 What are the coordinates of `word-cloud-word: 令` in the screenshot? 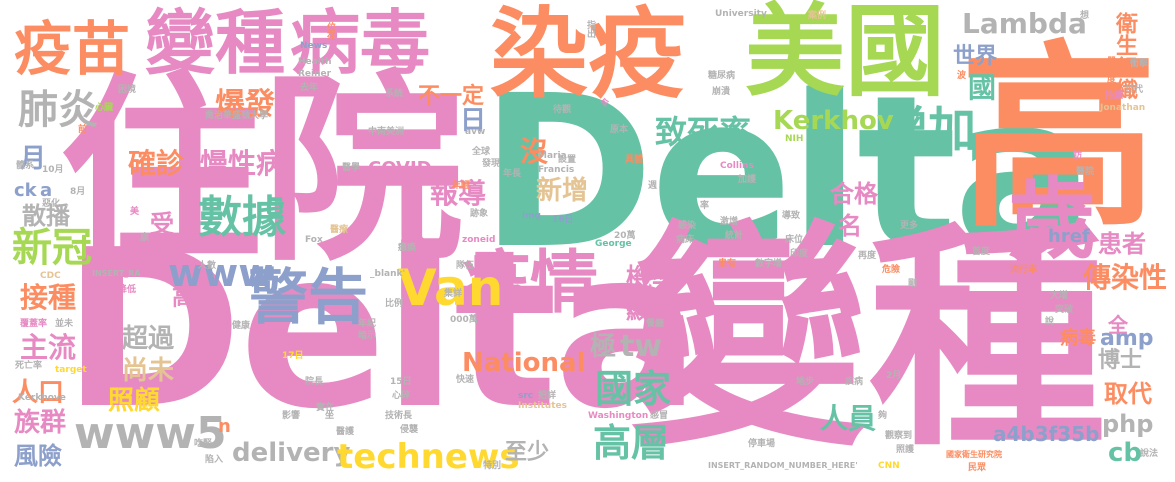 It's located at (604, 104).